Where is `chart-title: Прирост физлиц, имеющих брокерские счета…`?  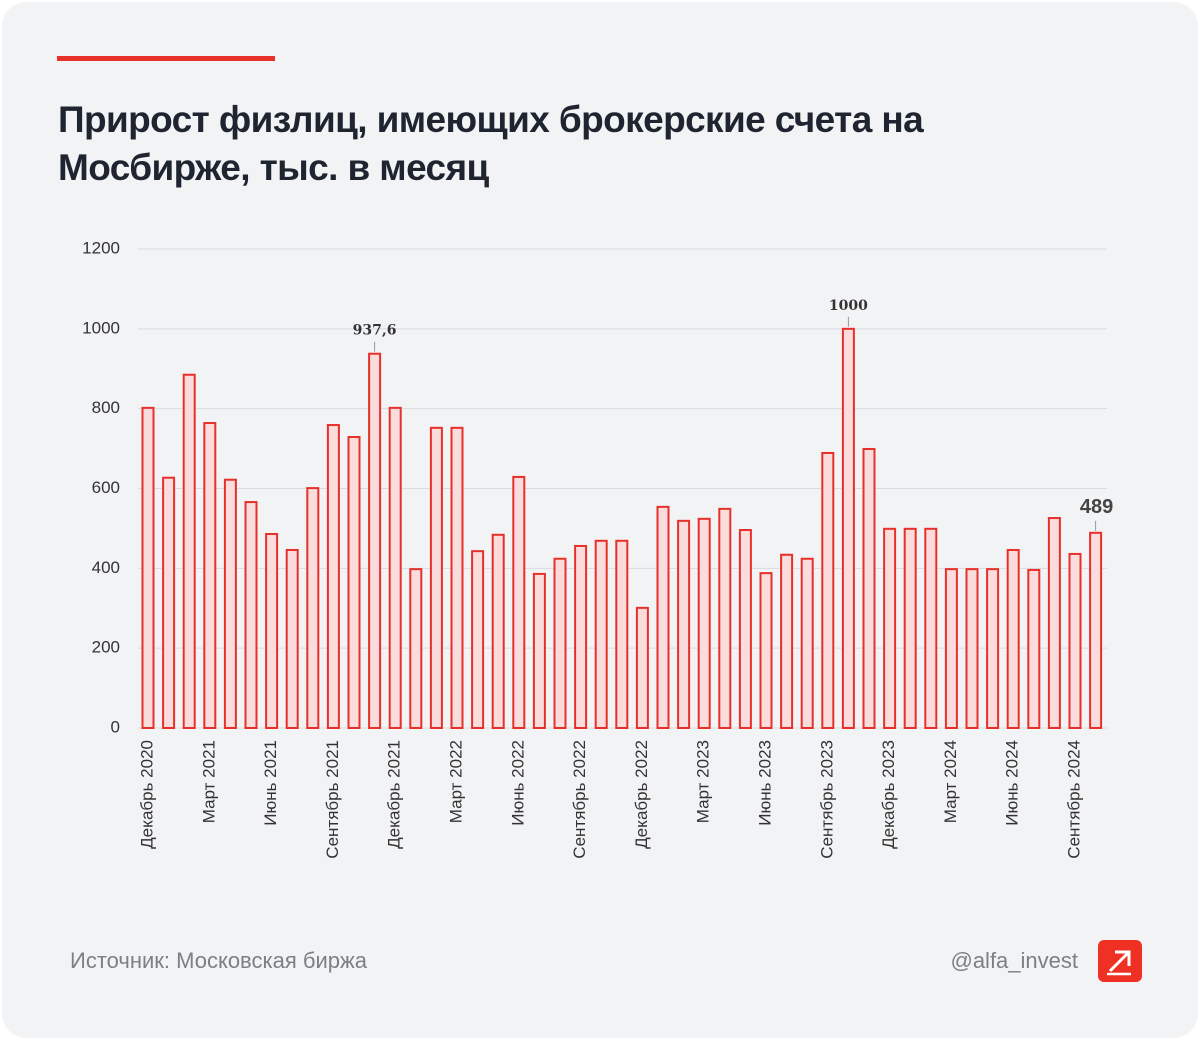 chart-title: Прирост физлиц, имеющих брокерские счета… is located at coordinates (491, 143).